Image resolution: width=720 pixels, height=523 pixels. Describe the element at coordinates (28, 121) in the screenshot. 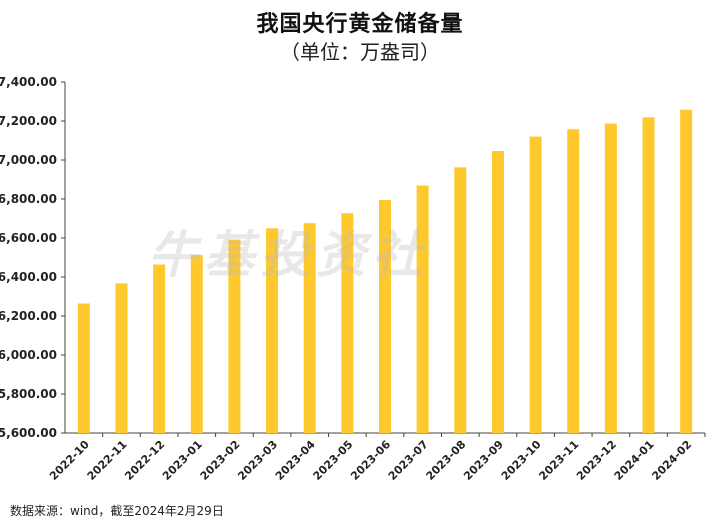

I see `y-tick-label: 7,200.00` at that location.